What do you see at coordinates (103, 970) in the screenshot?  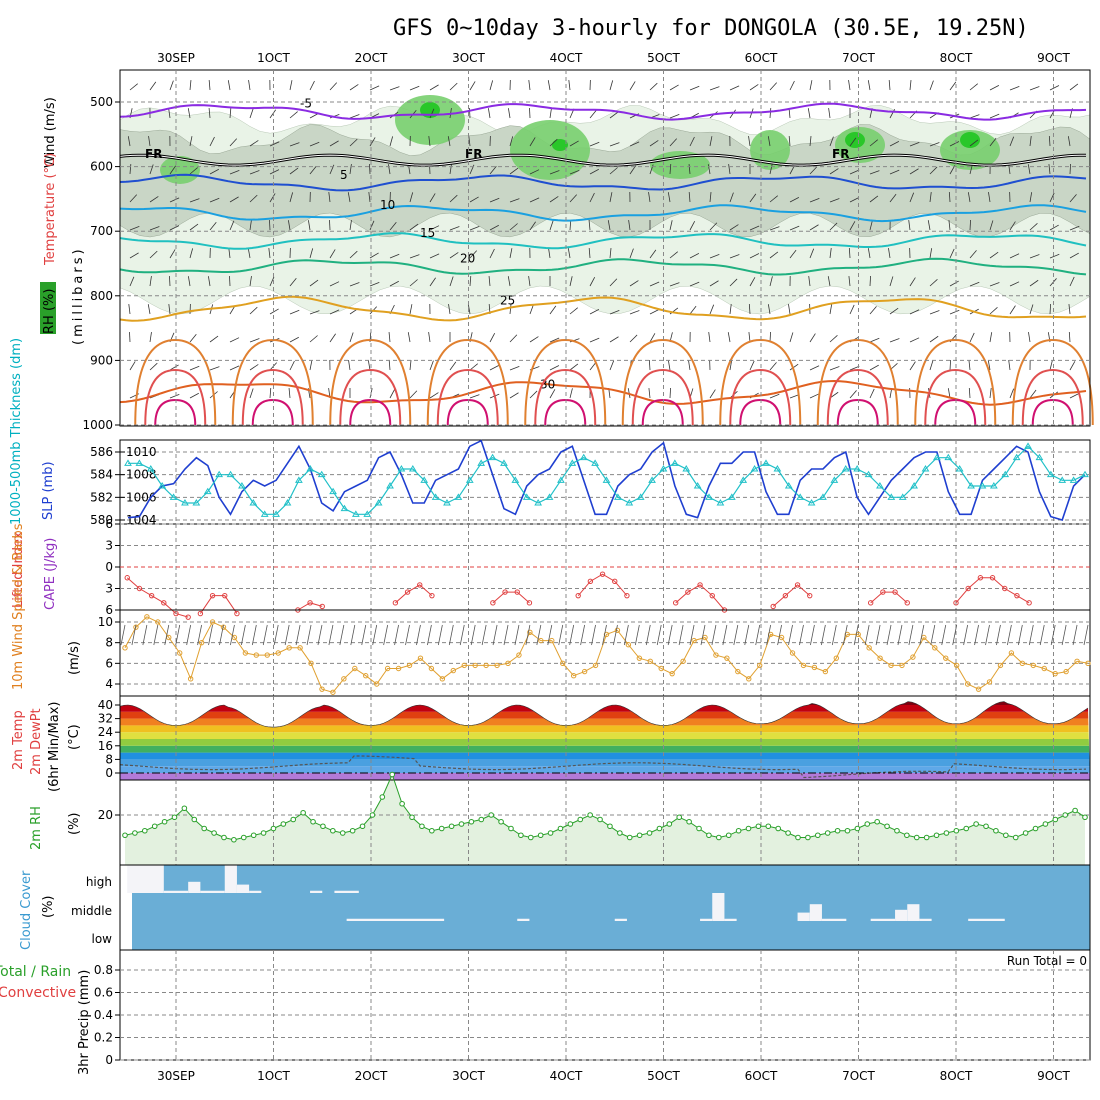 I see `y-tick-label: 0.8` at bounding box center [103, 970].